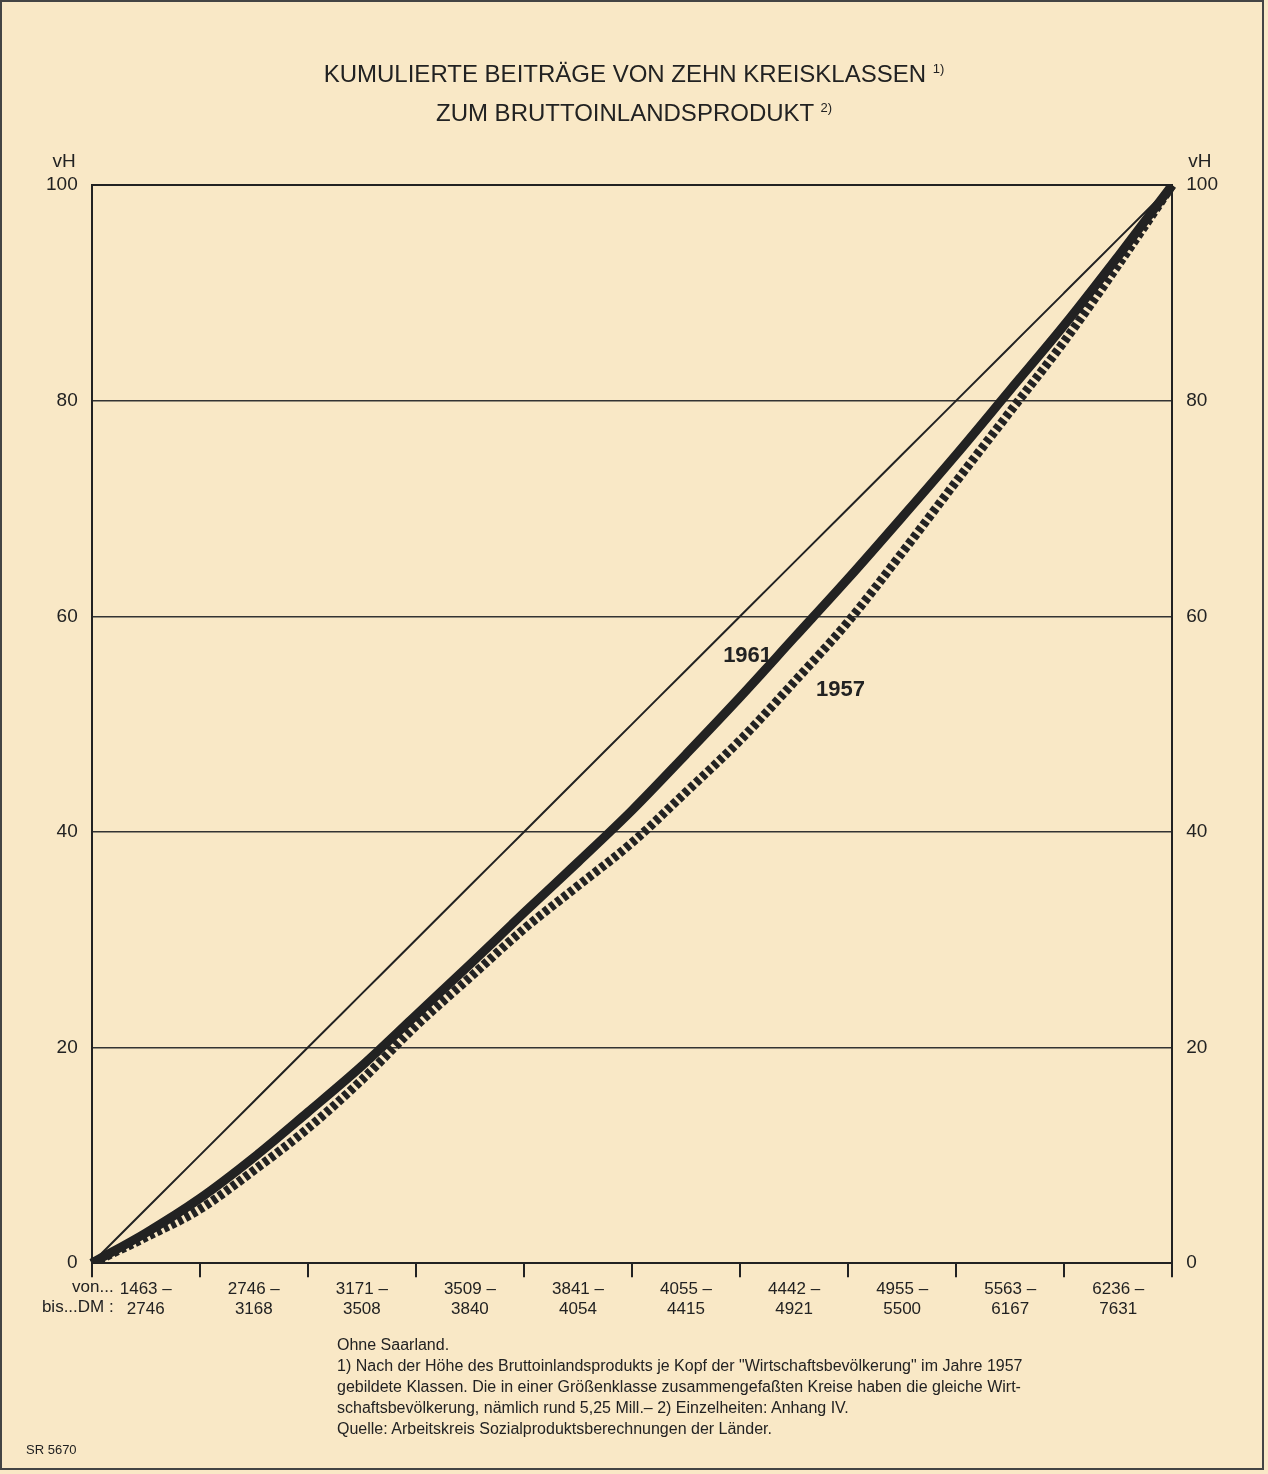  What do you see at coordinates (1191, 1262) in the screenshot?
I see `y2-tick-label: 0` at bounding box center [1191, 1262].